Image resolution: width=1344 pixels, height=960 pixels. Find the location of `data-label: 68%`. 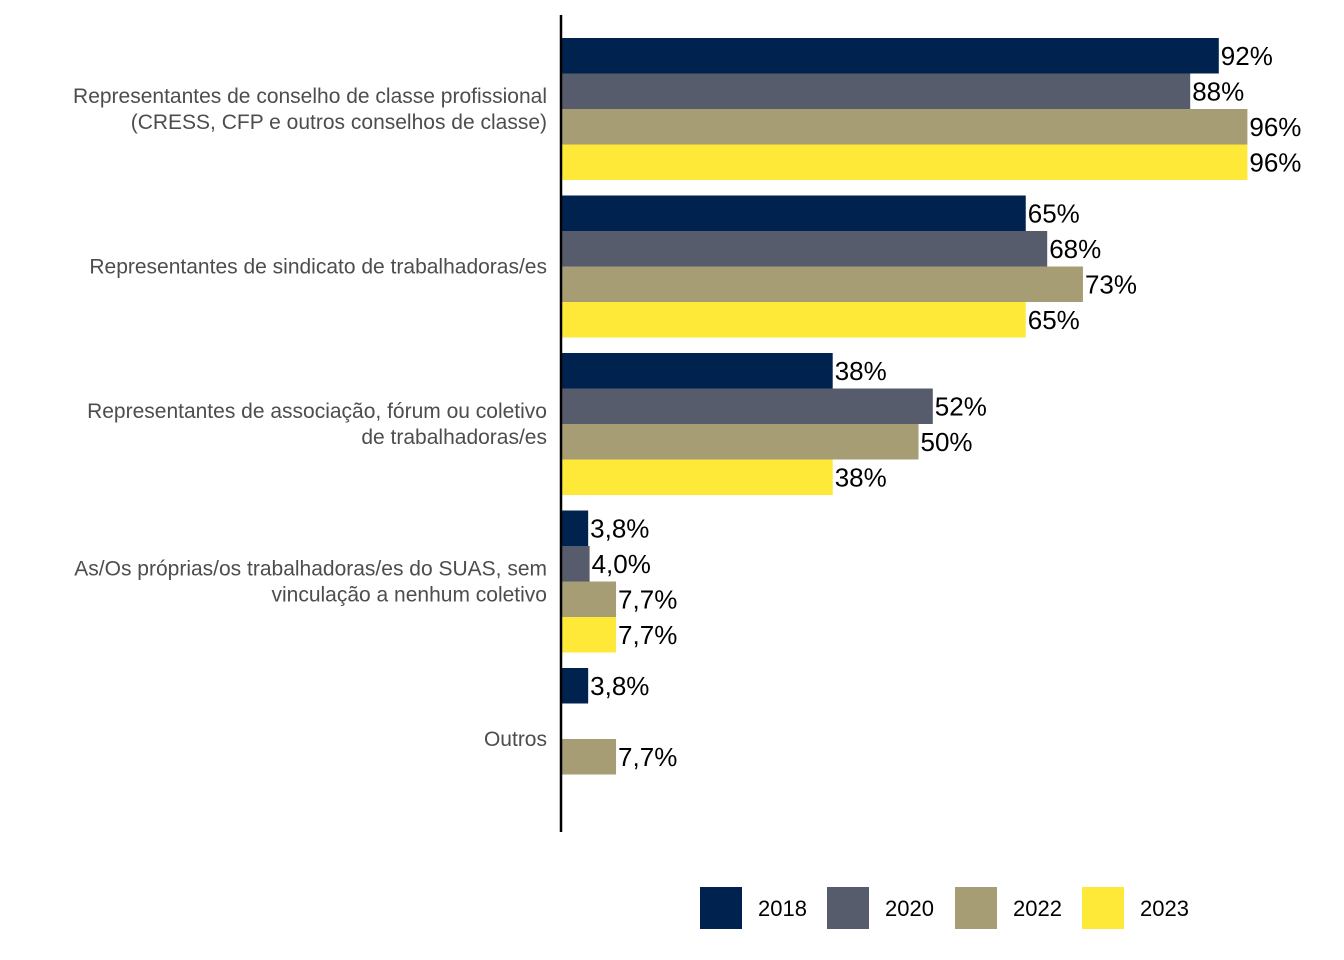

data-label: 68% is located at coordinates (1075, 249).